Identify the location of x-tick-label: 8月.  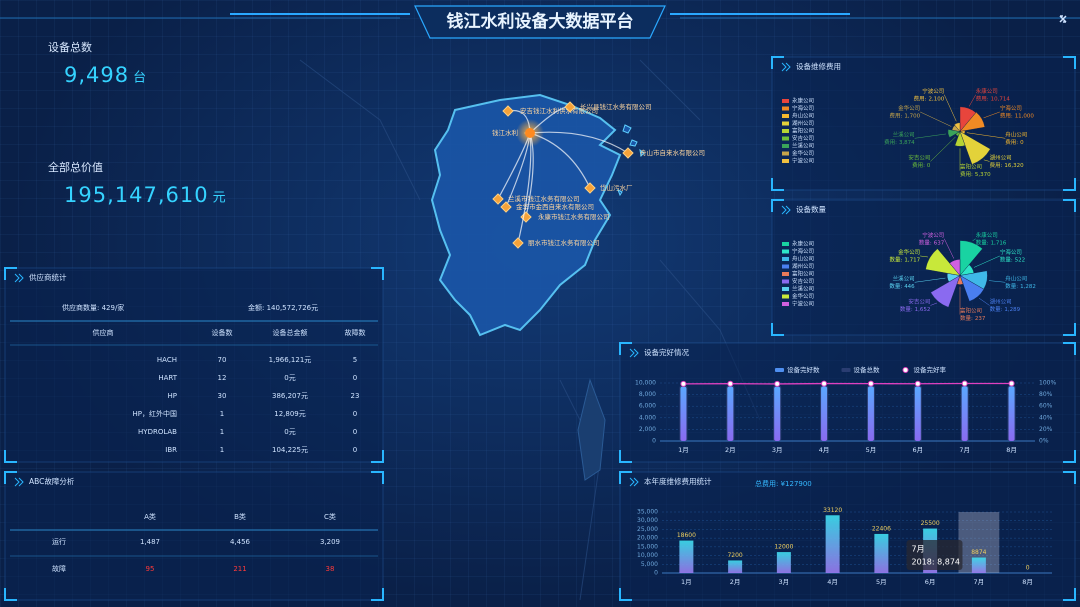
(1027, 582).